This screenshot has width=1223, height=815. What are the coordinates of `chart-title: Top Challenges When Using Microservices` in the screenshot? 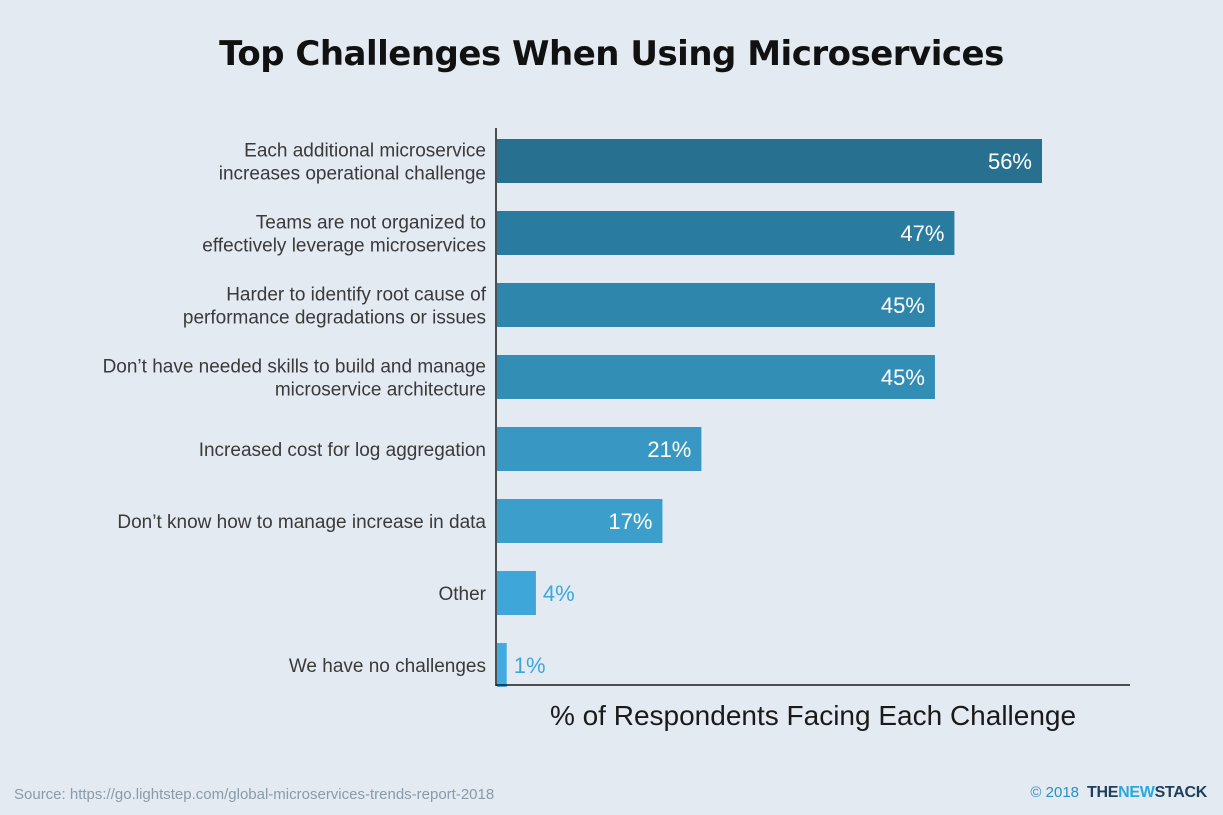 It's located at (611, 54).